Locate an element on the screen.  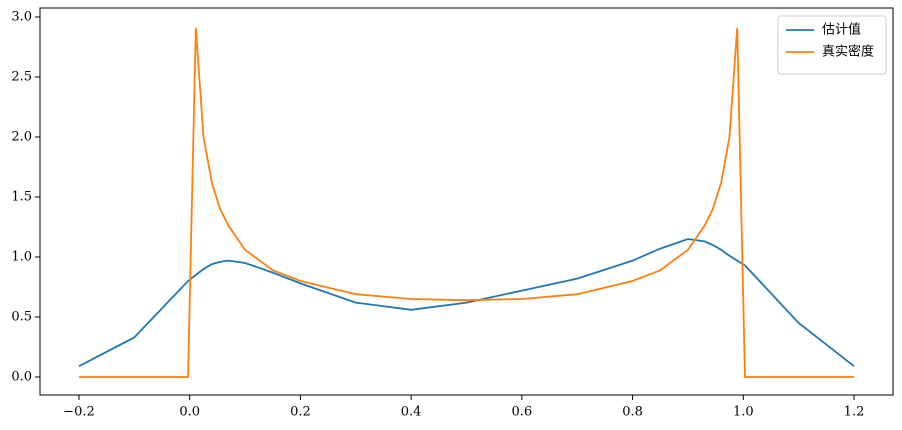
x-tick-label: −0.2 is located at coordinates (79, 412).